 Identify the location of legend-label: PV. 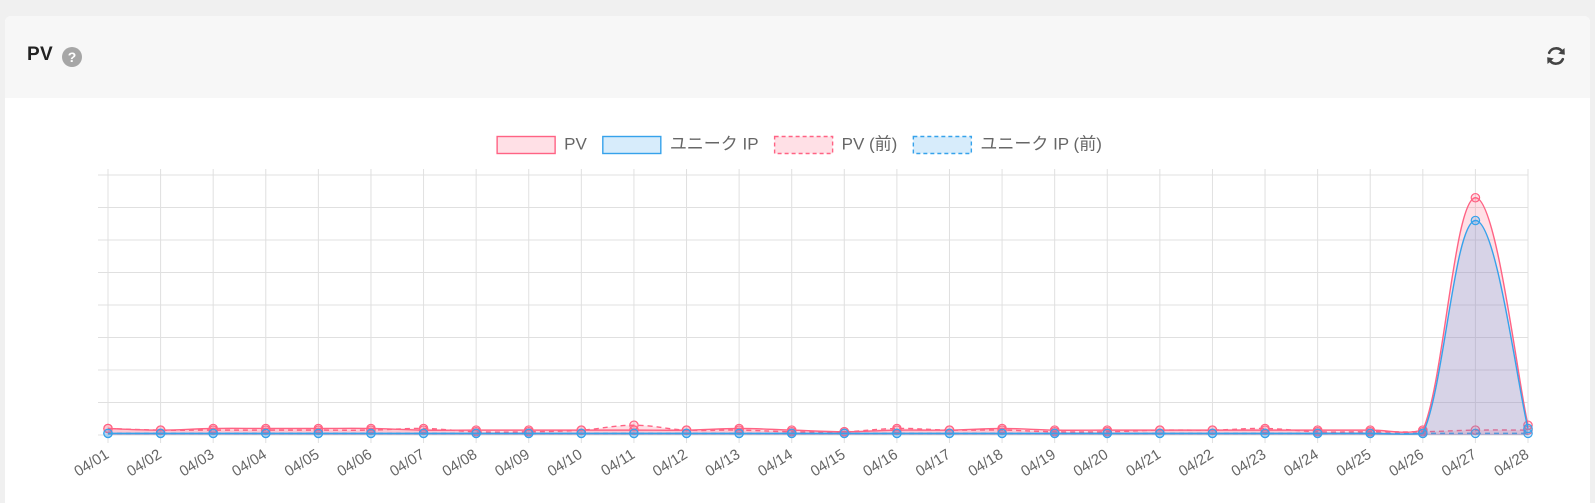
(575, 144).